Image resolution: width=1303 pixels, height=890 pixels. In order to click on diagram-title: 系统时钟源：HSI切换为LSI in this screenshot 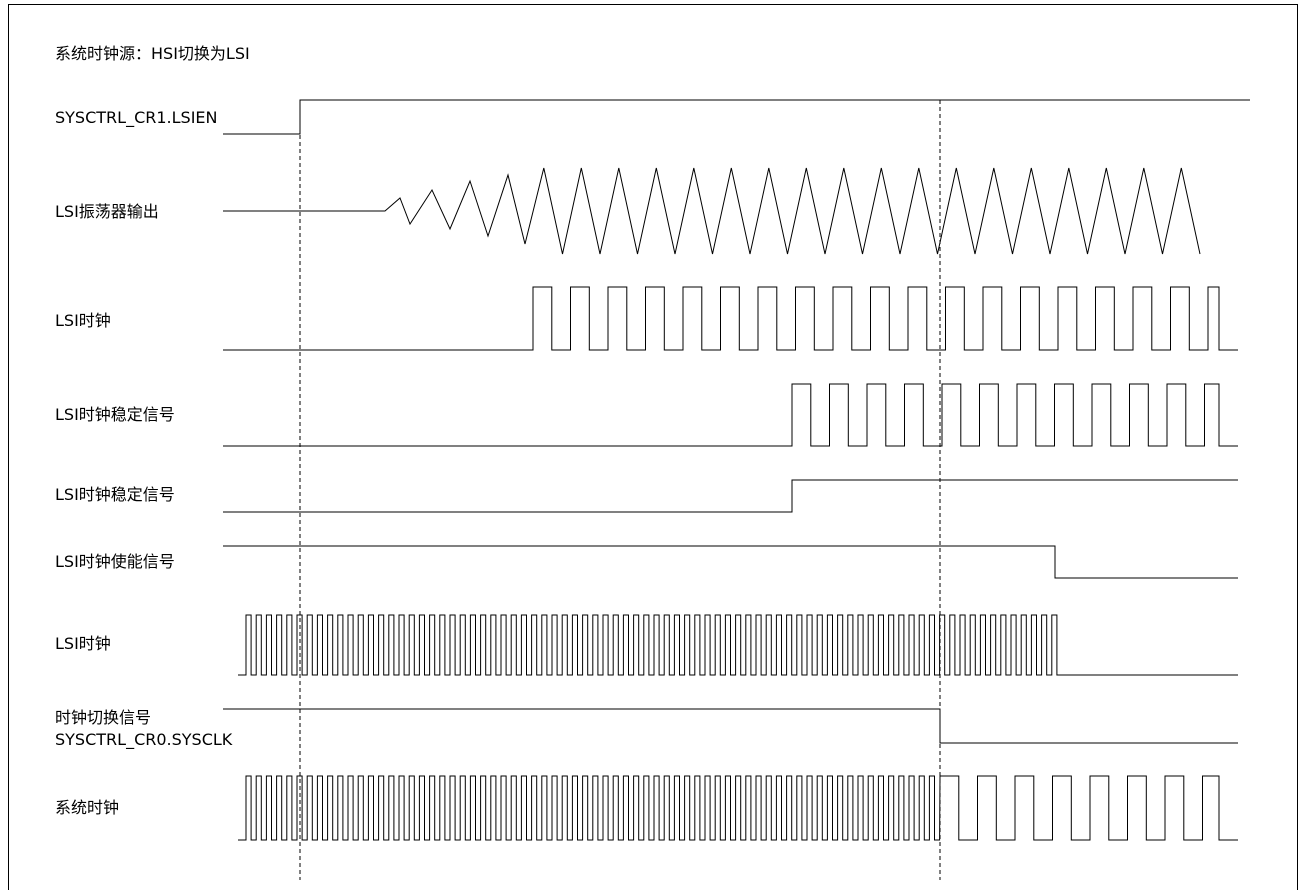, I will do `click(152, 53)`.